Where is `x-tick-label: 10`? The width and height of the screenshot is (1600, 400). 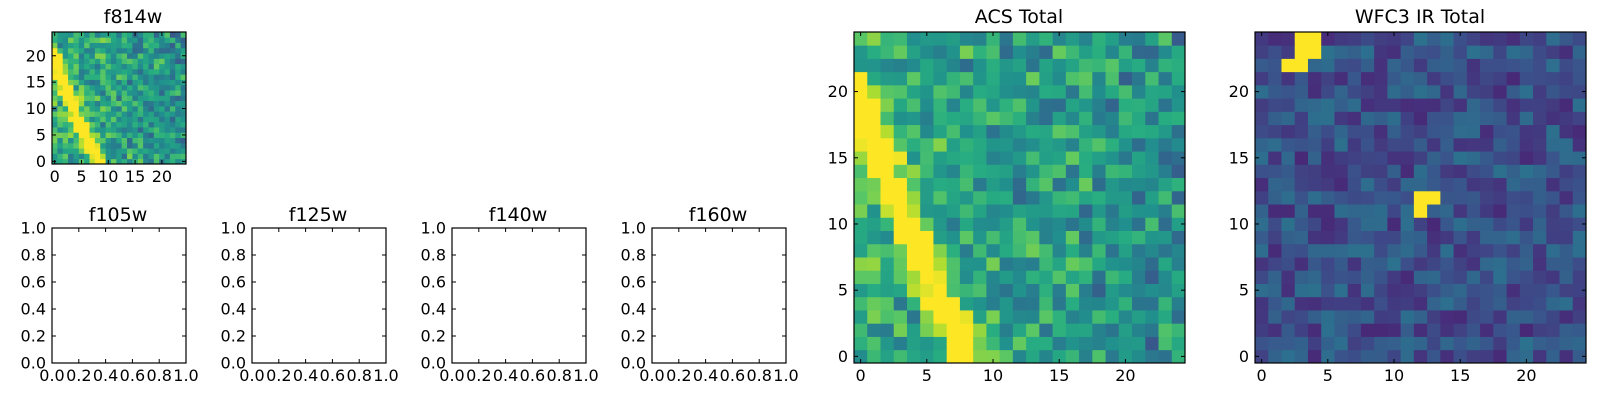 x-tick-label: 10 is located at coordinates (993, 375).